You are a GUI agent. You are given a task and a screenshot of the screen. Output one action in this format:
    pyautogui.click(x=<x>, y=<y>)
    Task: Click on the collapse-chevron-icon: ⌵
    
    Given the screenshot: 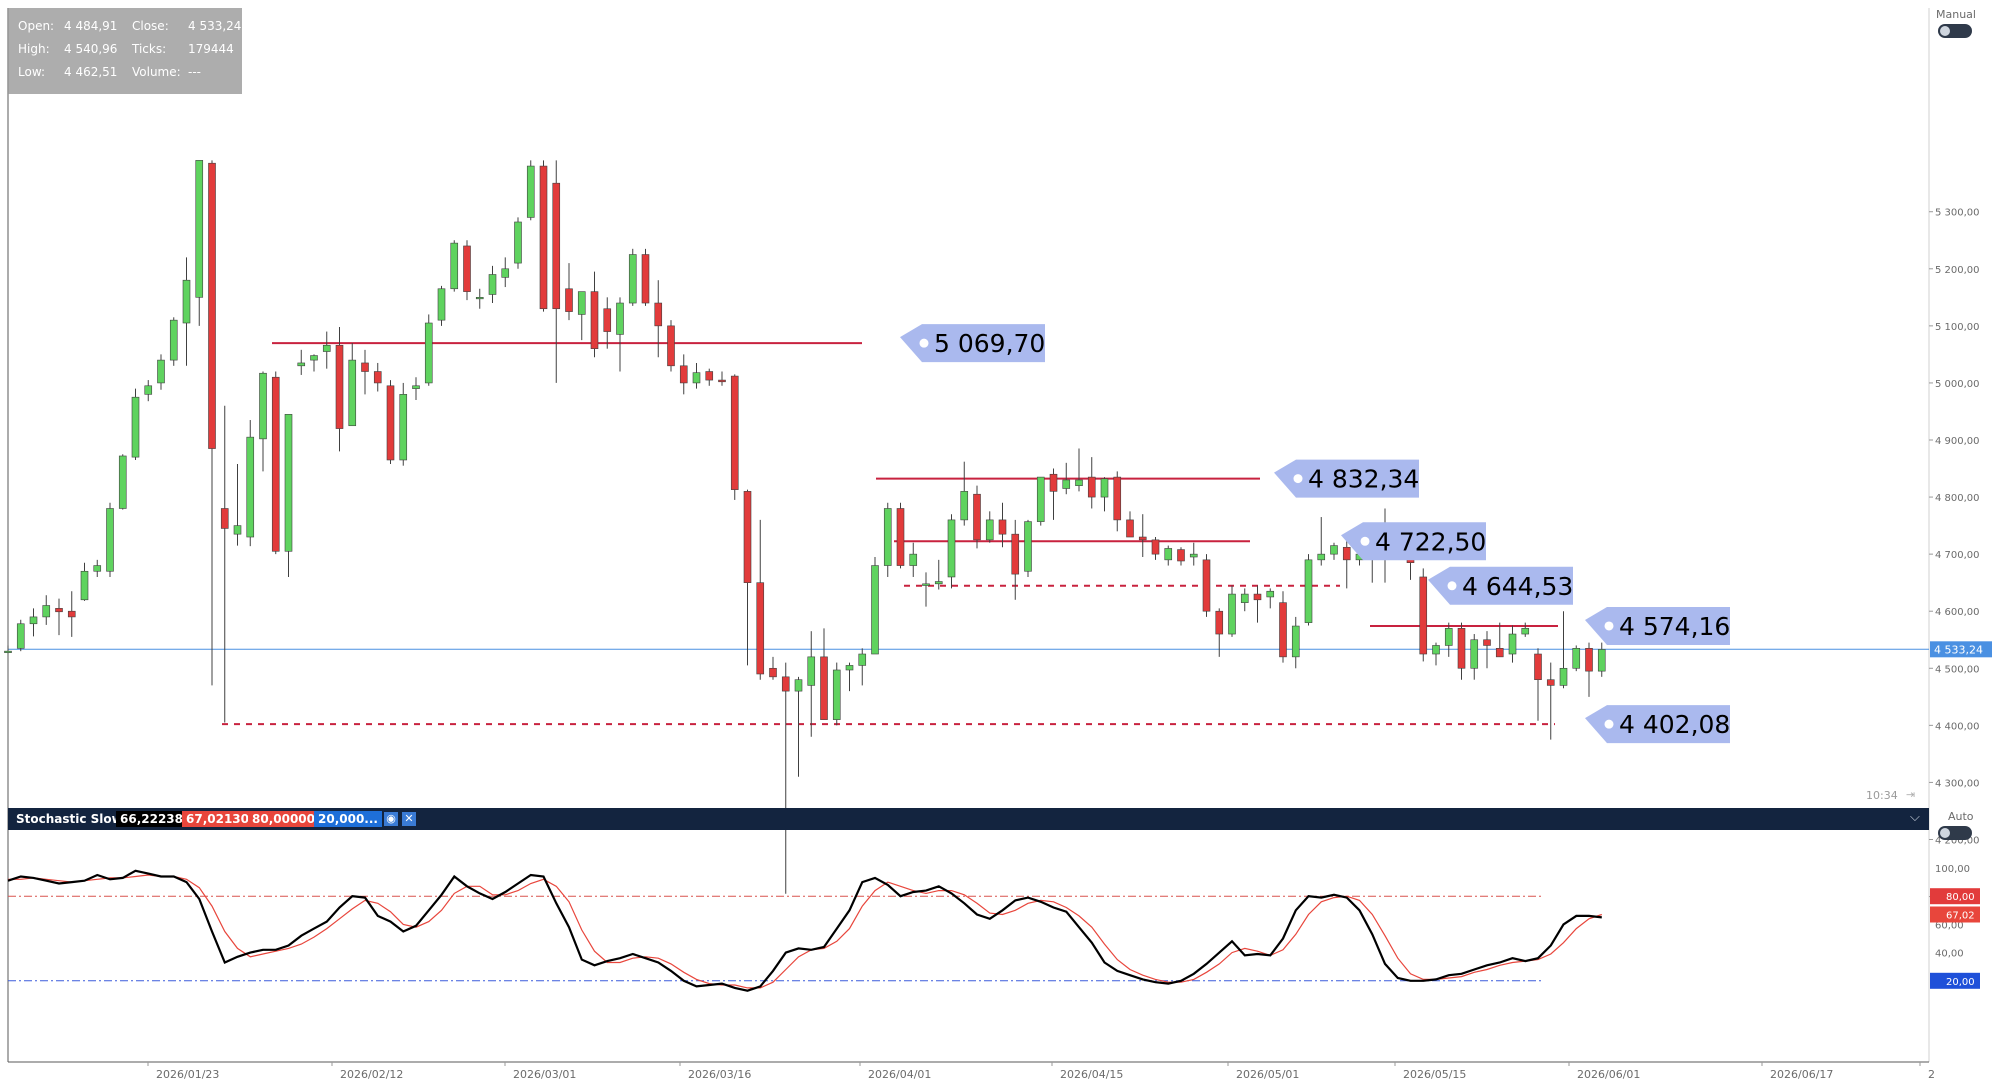 What is the action you would take?
    pyautogui.click(x=1915, y=817)
    